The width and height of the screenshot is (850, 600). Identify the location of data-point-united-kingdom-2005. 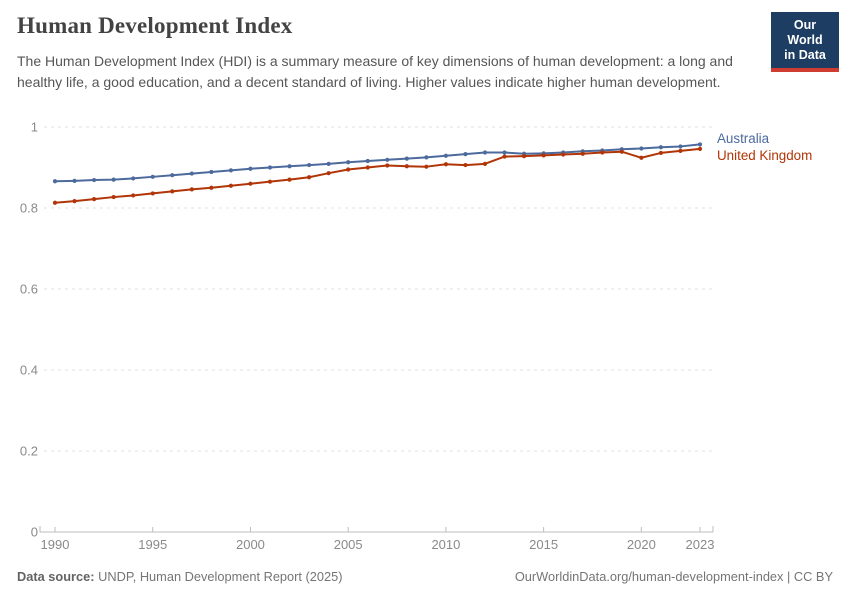
(348, 169).